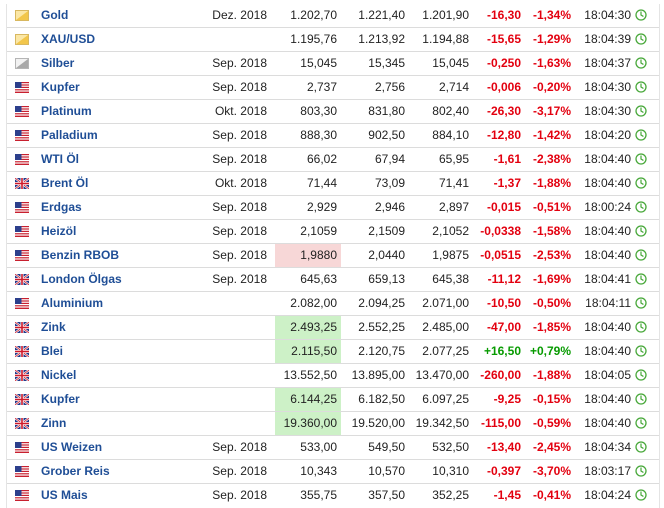  I want to click on commodity-name-link: Aluminium, so click(72, 303).